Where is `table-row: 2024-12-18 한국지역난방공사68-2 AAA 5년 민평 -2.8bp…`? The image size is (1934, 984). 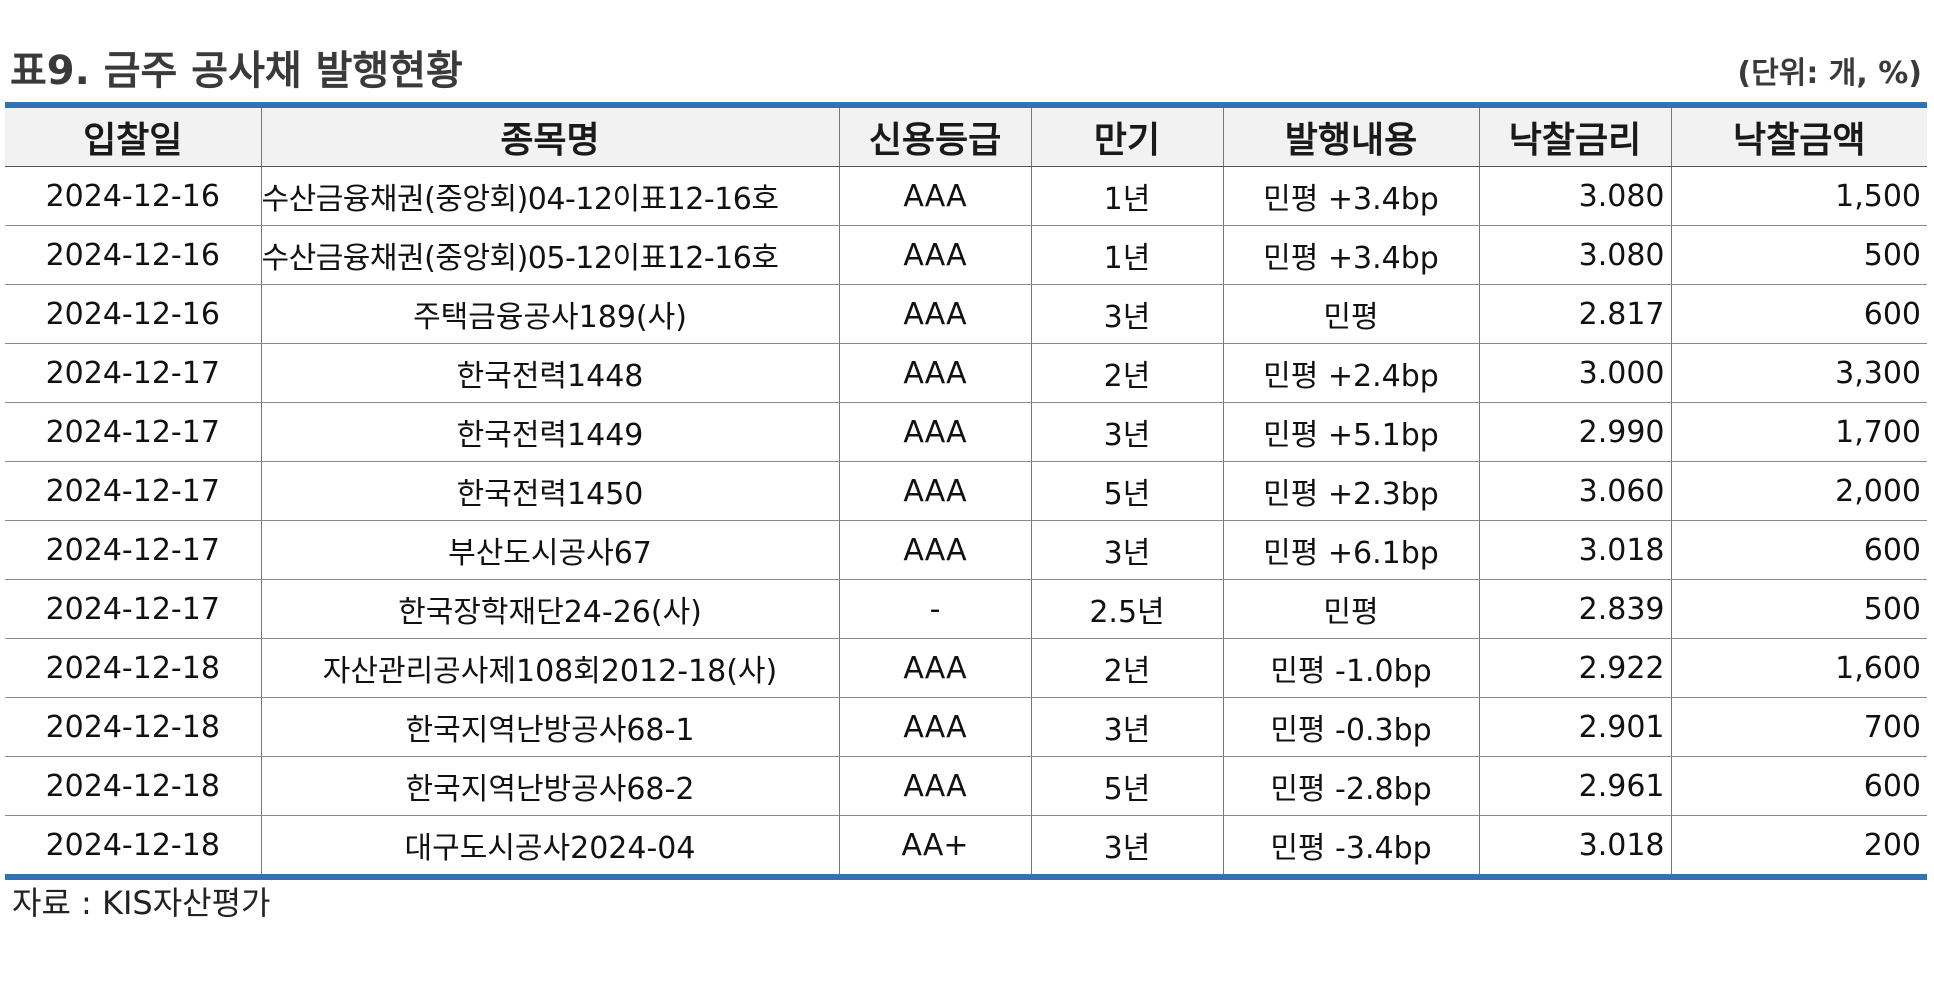
table-row: 2024-12-18 한국지역난방공사68-2 AAA 5년 민평 -2.8bp… is located at coordinates (966, 786).